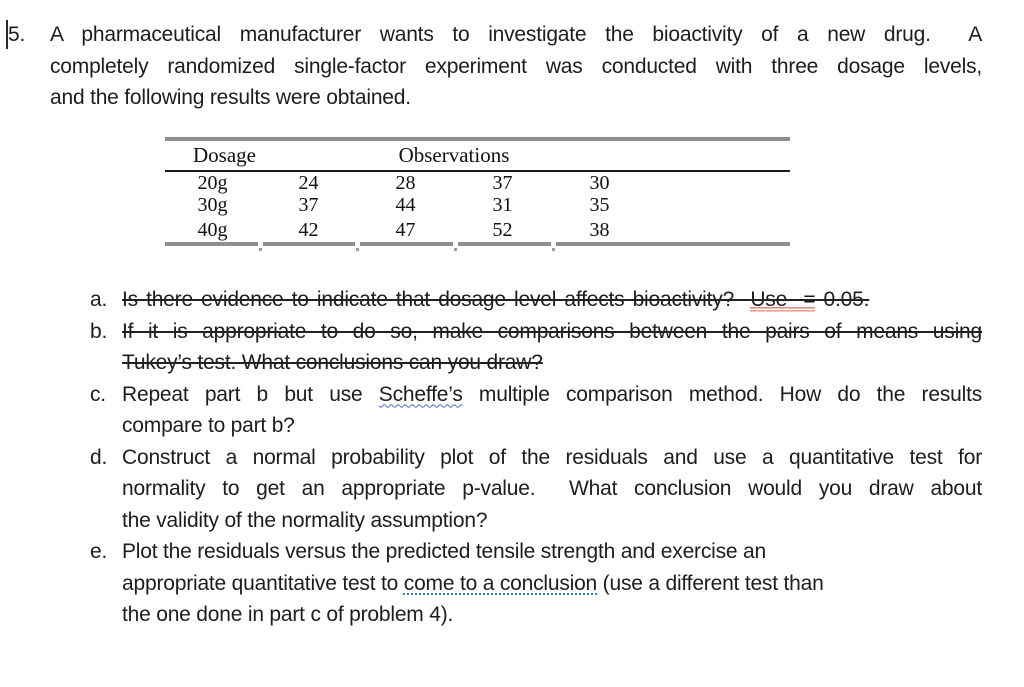 This screenshot has width=1024, height=687. I want to click on item-d-marker: d., so click(99, 457).